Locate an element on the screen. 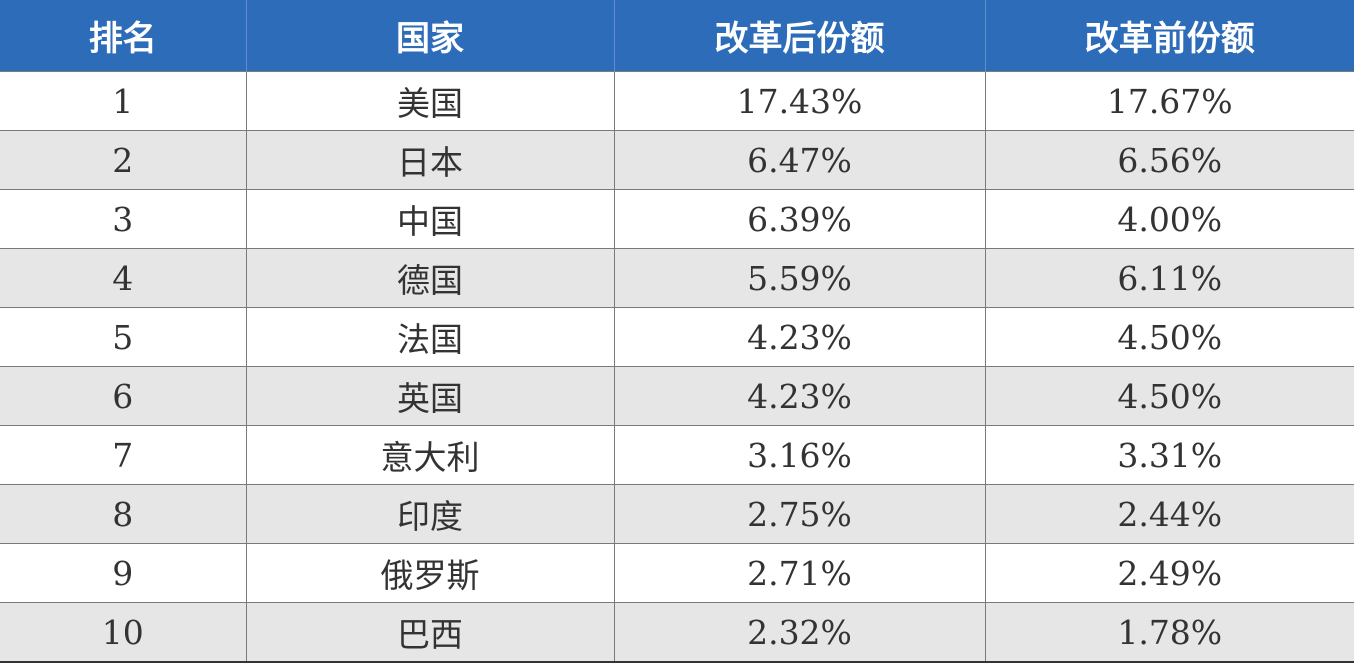 The width and height of the screenshot is (1354, 664). rank-cell: 2 is located at coordinates (123, 160).